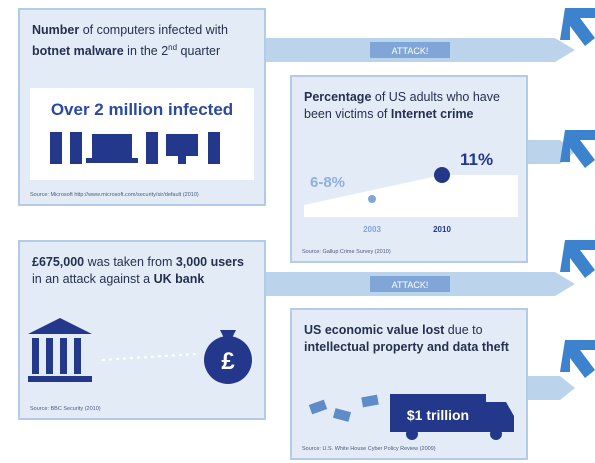 This screenshot has width=595, height=463. Describe the element at coordinates (78, 51) in the screenshot. I see `t: botnet malware` at that location.